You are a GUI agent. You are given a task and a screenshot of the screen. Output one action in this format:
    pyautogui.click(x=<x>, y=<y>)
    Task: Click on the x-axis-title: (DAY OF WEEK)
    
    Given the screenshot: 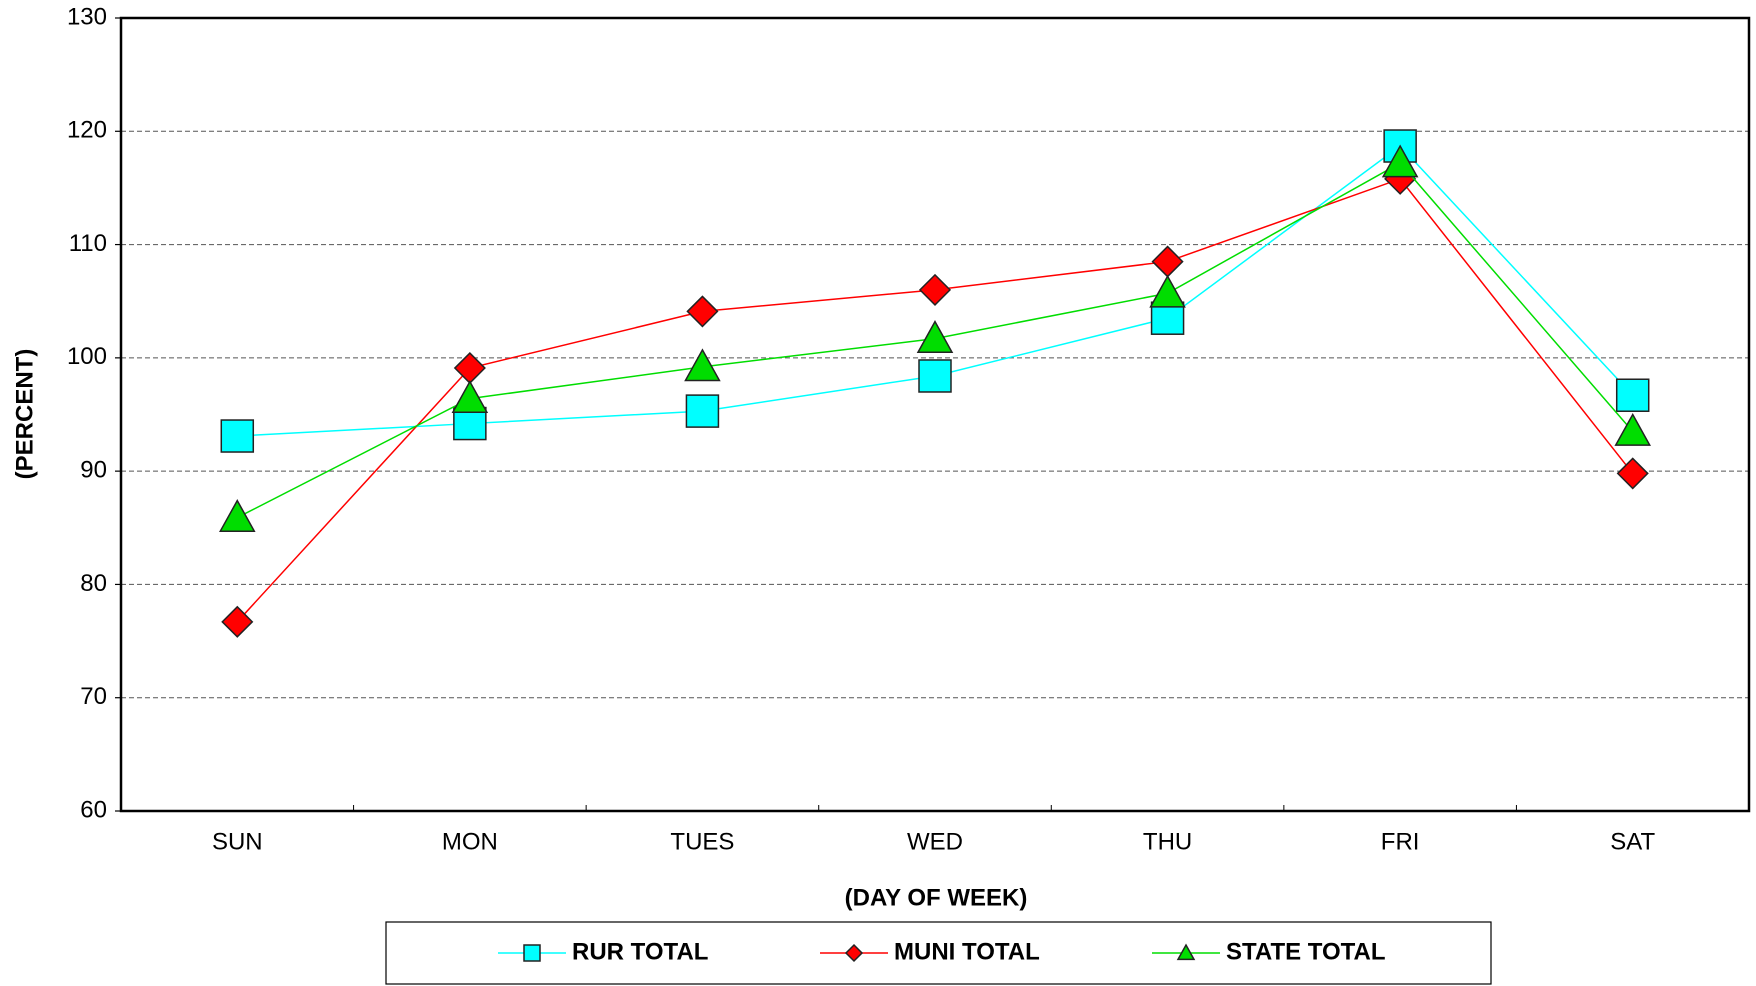 What is the action you would take?
    pyautogui.click(x=936, y=897)
    